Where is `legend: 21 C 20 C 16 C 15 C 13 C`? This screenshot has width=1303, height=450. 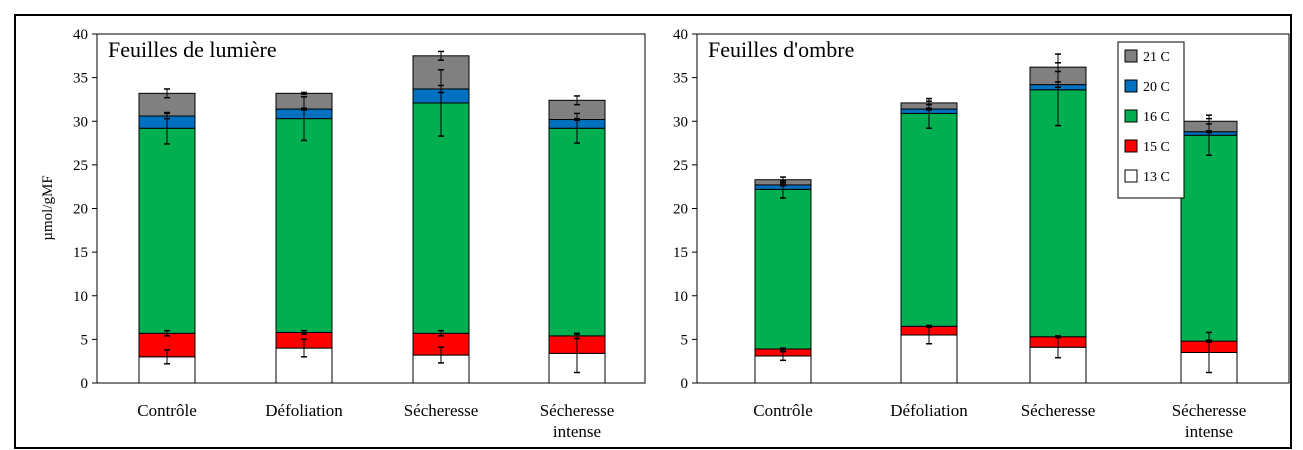 legend: 21 C 20 C 16 C 15 C 13 C is located at coordinates (1151, 120).